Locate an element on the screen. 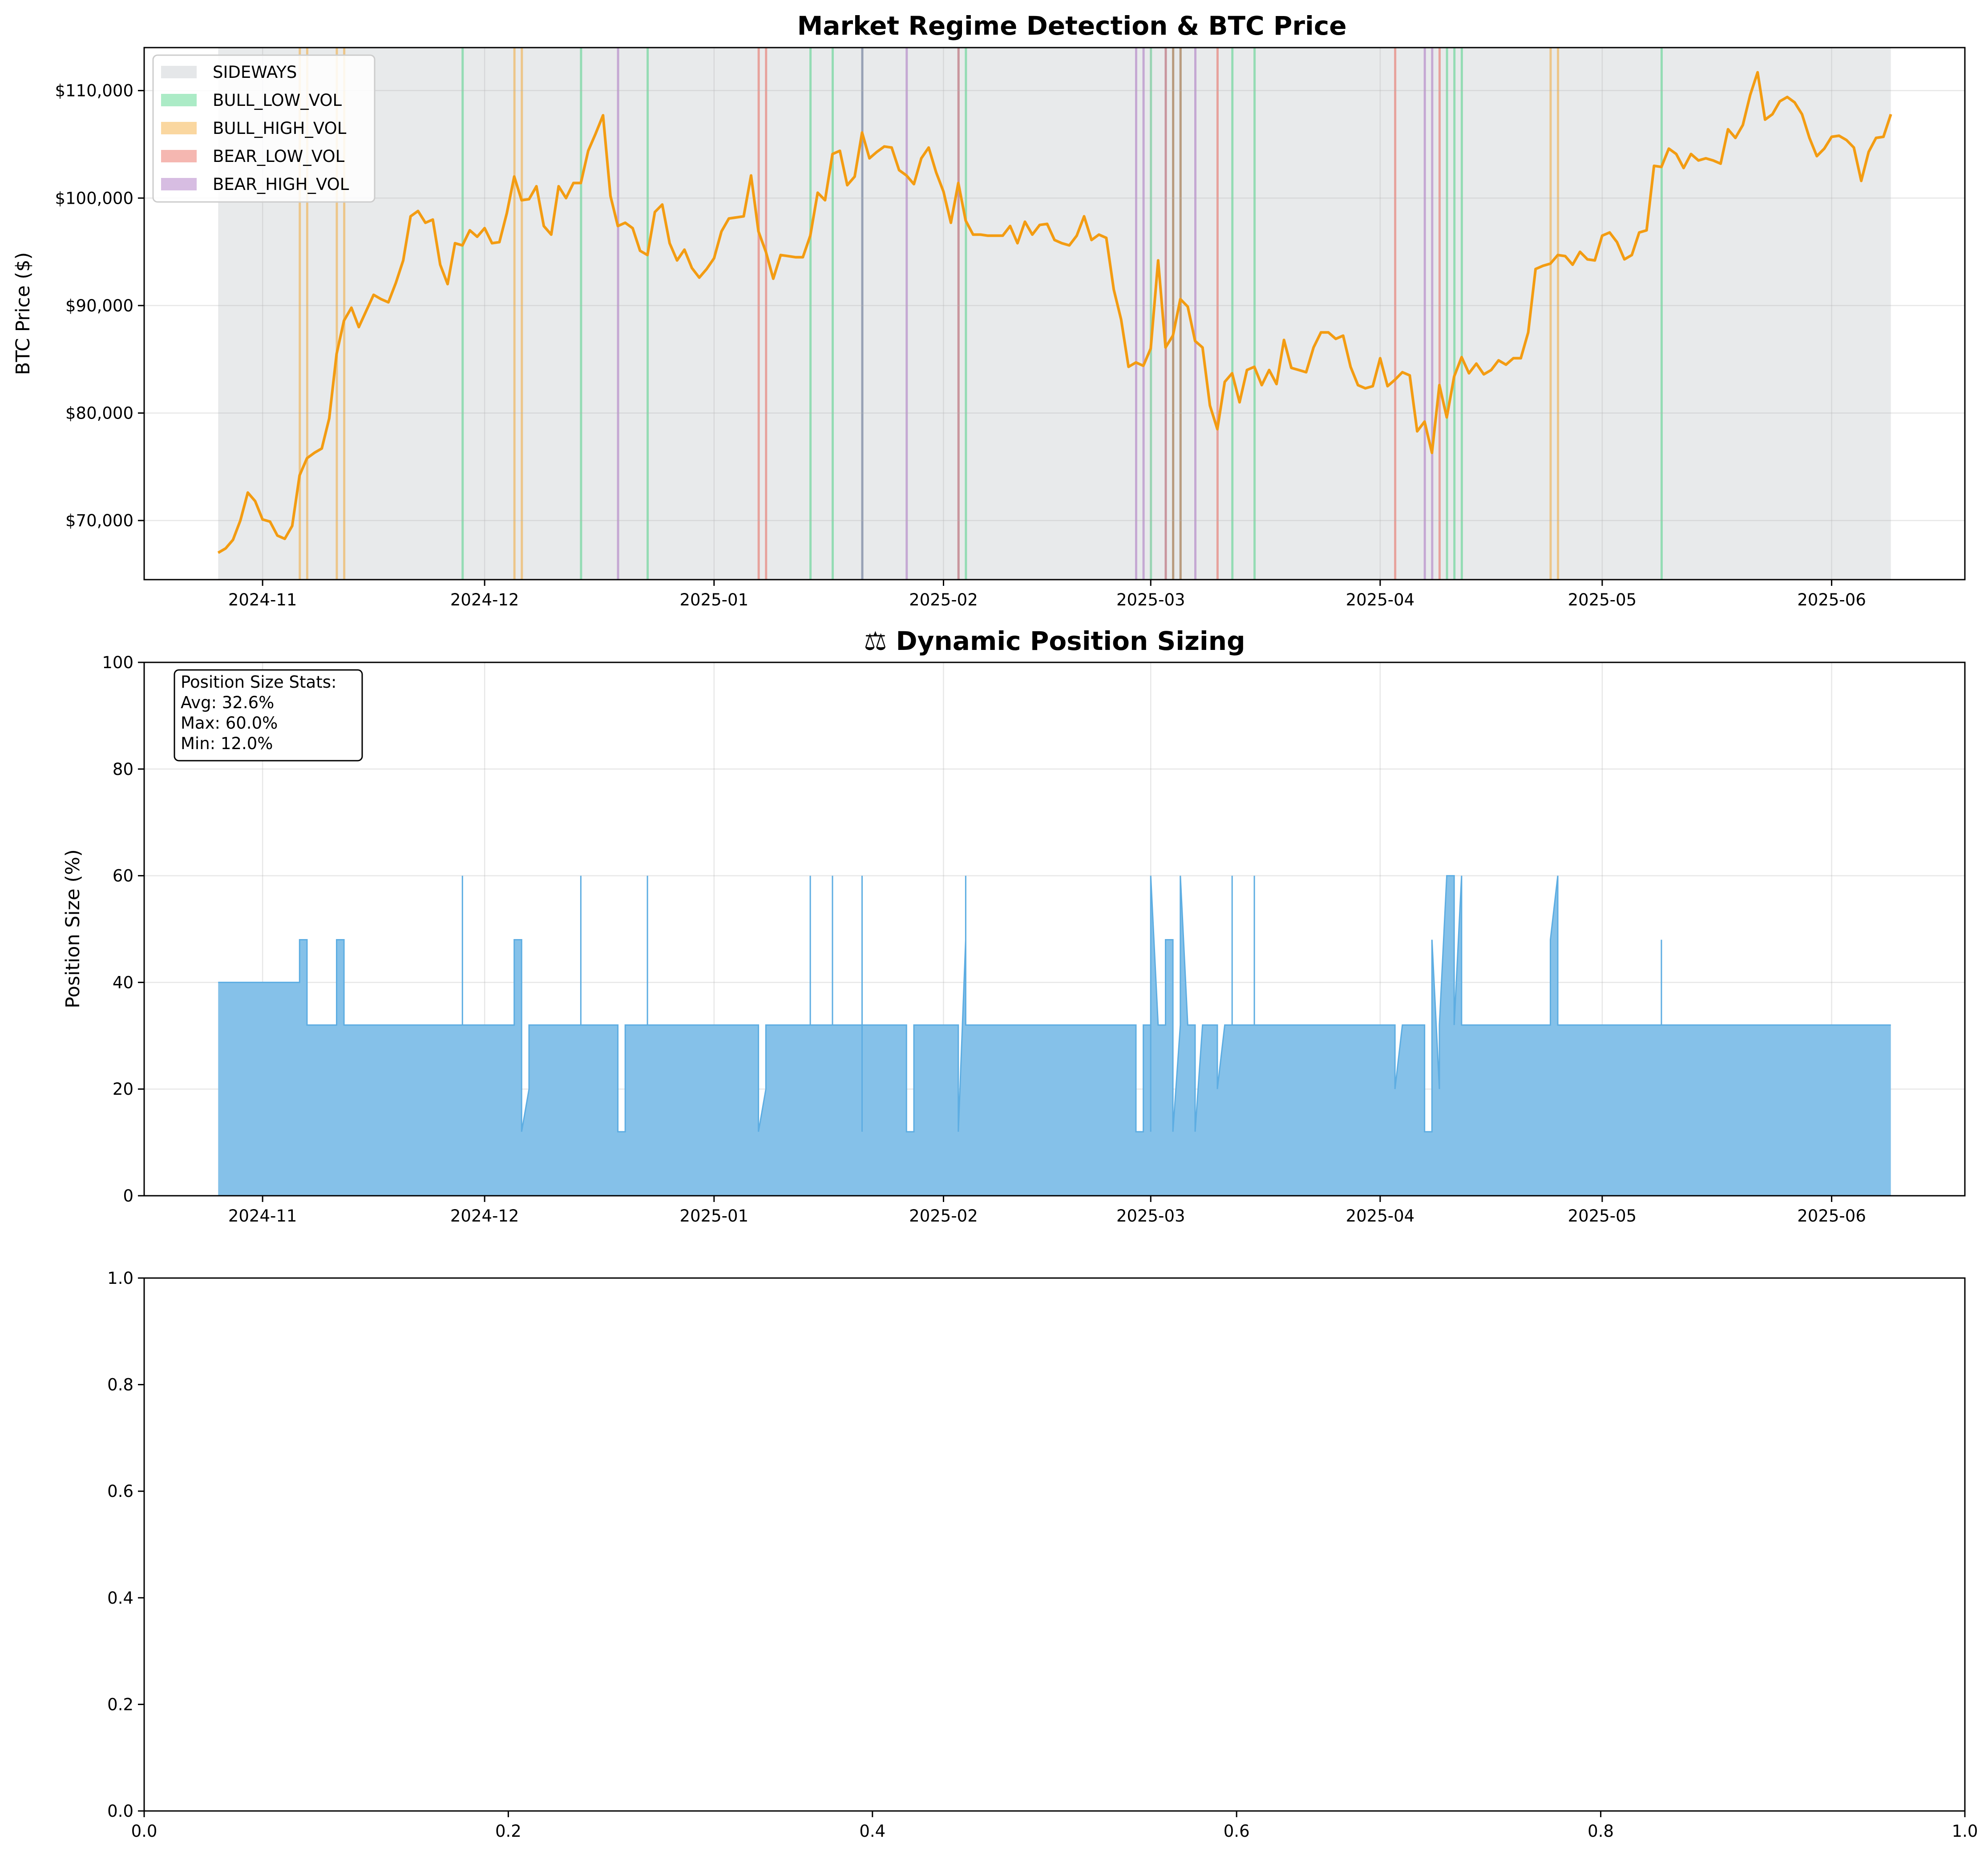 Image resolution: width=1988 pixels, height=1855 pixels. x-tick-label: 0.6 is located at coordinates (1237, 1831).